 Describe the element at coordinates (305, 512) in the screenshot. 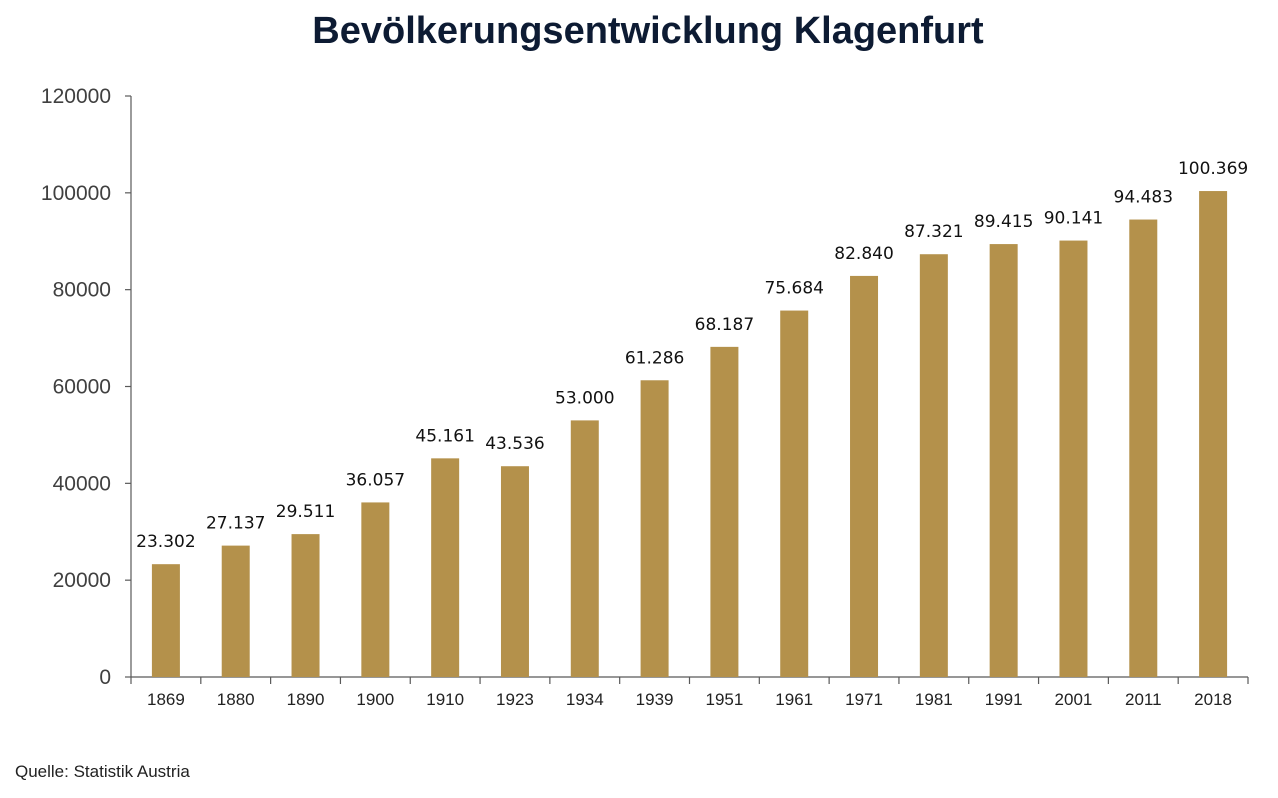

I see `data-label-1890: 29.511` at that location.